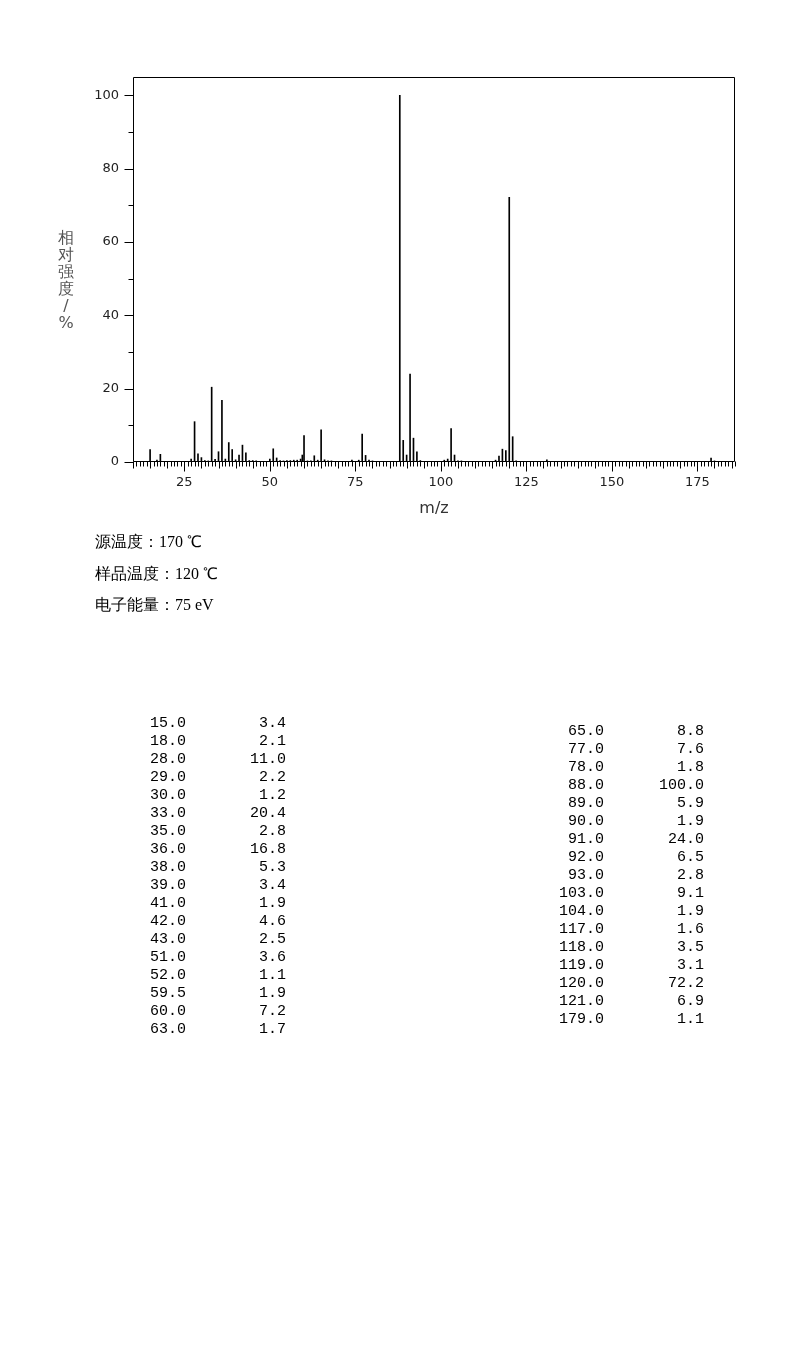 The height and width of the screenshot is (1361, 794). I want to click on category-label: 36.0, so click(167, 850).